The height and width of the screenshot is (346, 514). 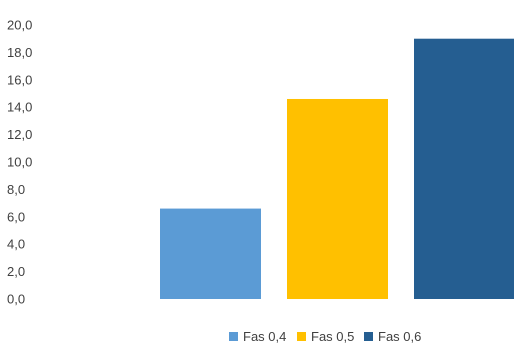 What do you see at coordinates (16, 271) in the screenshot?
I see `y-tick-label: 2,0` at bounding box center [16, 271].